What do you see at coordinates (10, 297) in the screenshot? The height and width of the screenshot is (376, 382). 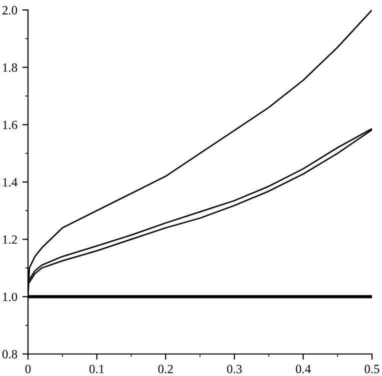 I see `y-tick-label: 1.0` at bounding box center [10, 297].